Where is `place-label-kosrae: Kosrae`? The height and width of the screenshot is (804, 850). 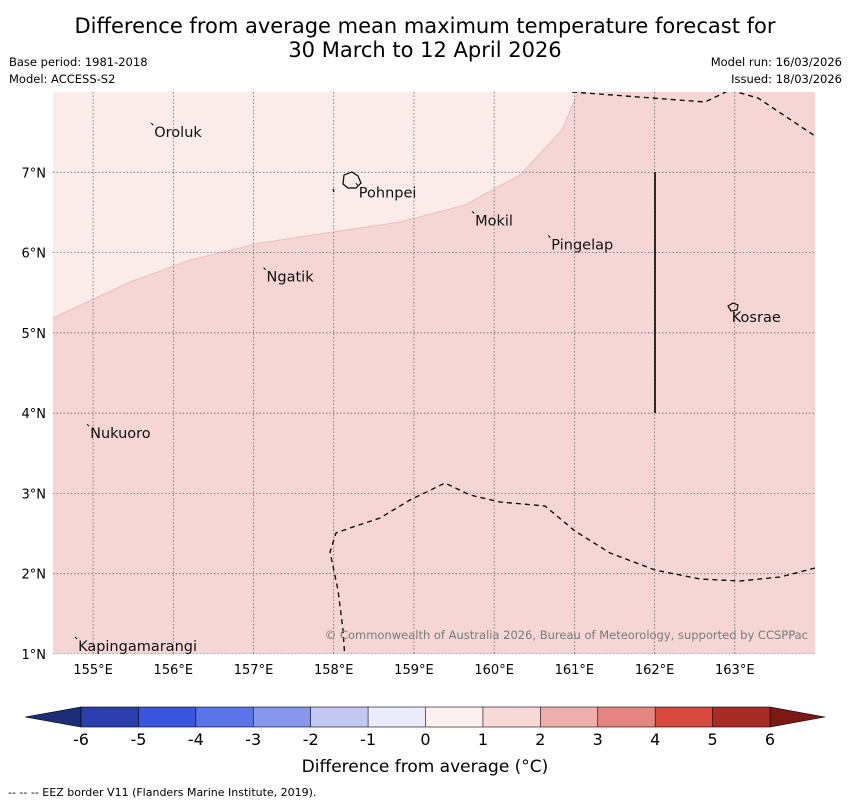
place-label-kosrae: Kosrae is located at coordinates (756, 318).